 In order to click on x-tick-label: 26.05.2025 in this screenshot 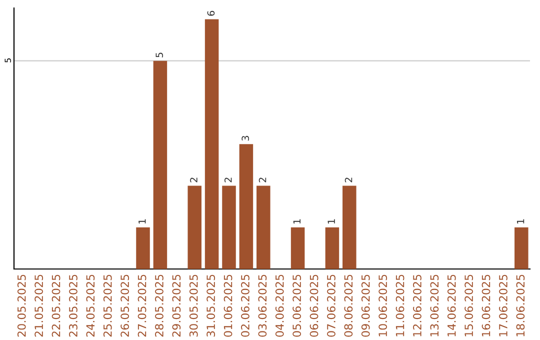, I will do `click(125, 305)`.